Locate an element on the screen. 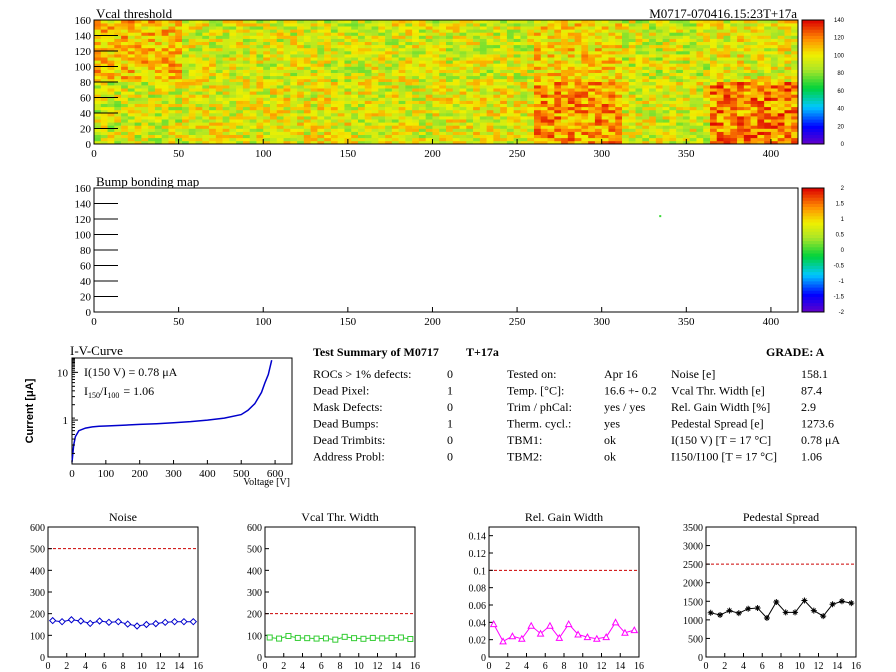 The height and width of the screenshot is (672, 896). summary-condition-label: Trim / phCal: is located at coordinates (539, 407).